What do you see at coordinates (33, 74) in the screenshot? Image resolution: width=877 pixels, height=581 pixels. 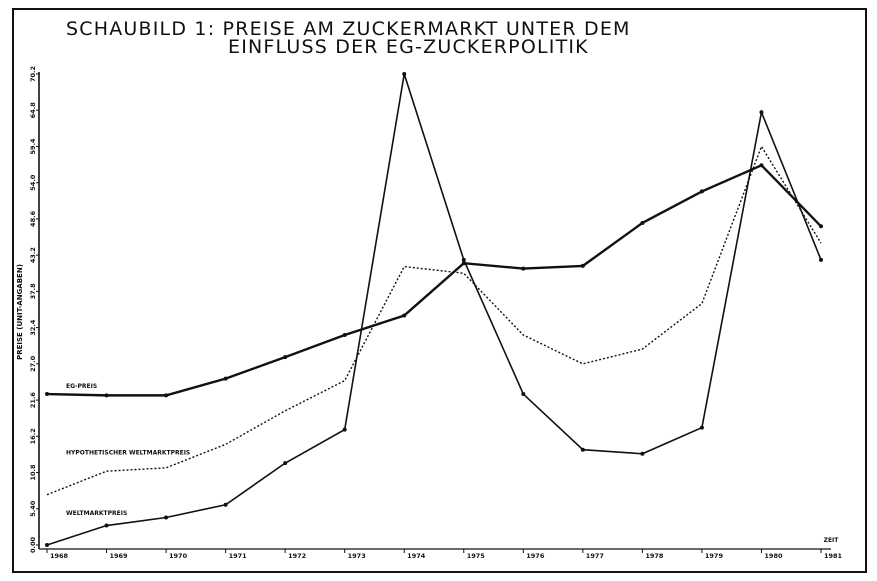 I see `y-tick-label: 70.2` at bounding box center [33, 74].